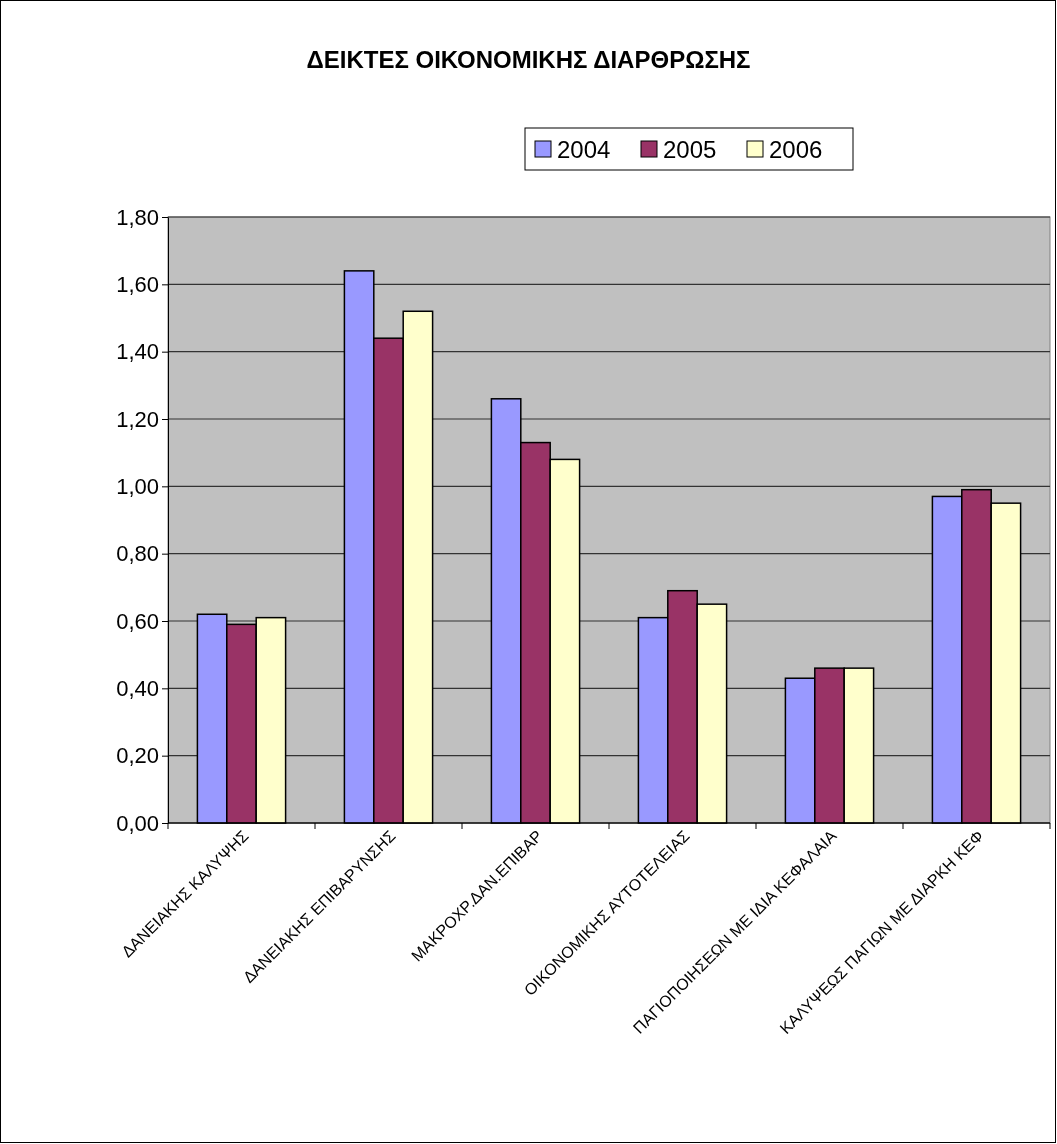  I want to click on y-tick-label: 1,80, so click(137, 217).